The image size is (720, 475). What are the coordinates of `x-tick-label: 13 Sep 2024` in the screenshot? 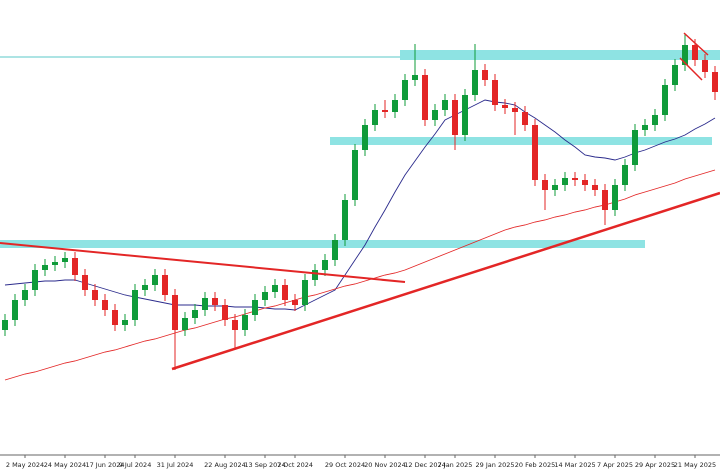 It's located at (264, 465).